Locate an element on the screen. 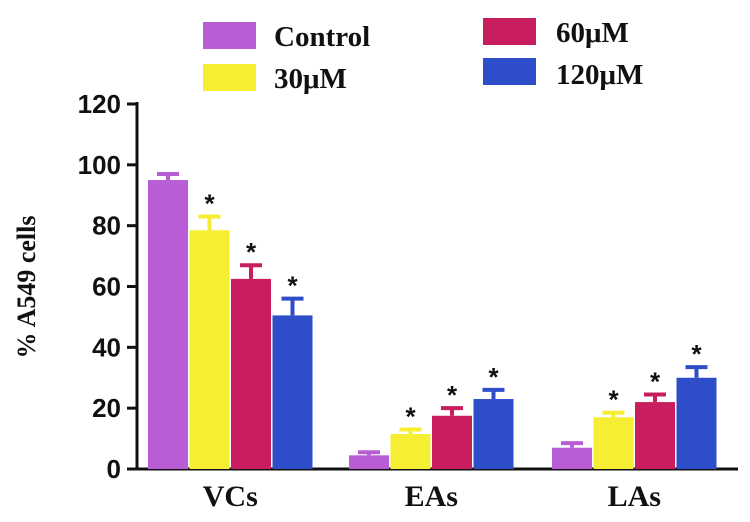 The image size is (750, 522). legend-label-control: Control is located at coordinates (322, 37).